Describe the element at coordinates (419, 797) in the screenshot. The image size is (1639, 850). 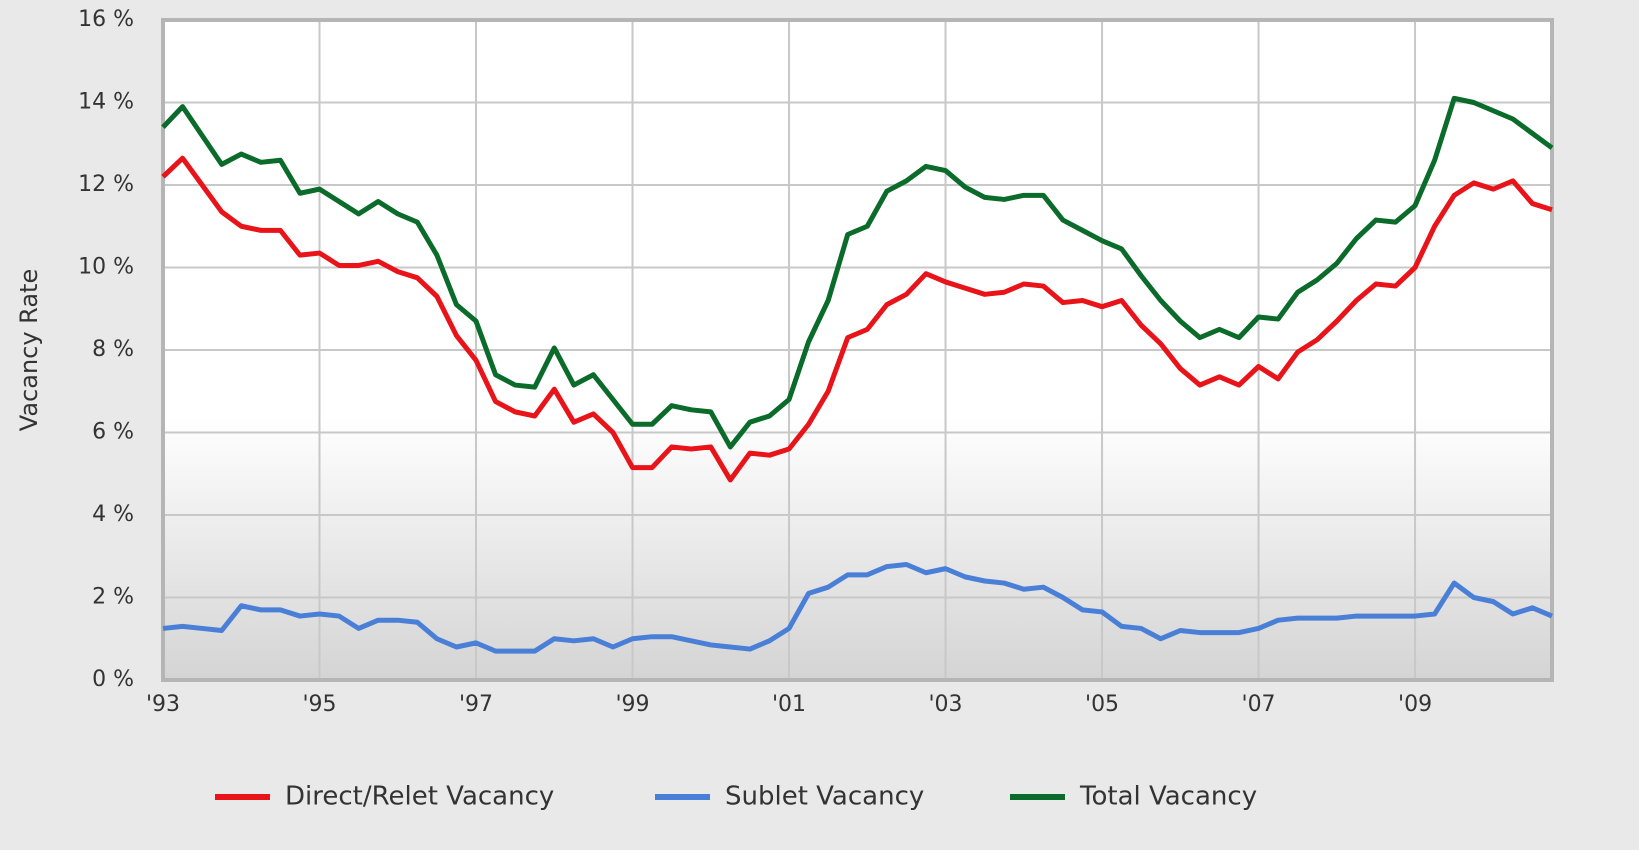
I see `legend-label: Direct/Relet Vacancy` at that location.